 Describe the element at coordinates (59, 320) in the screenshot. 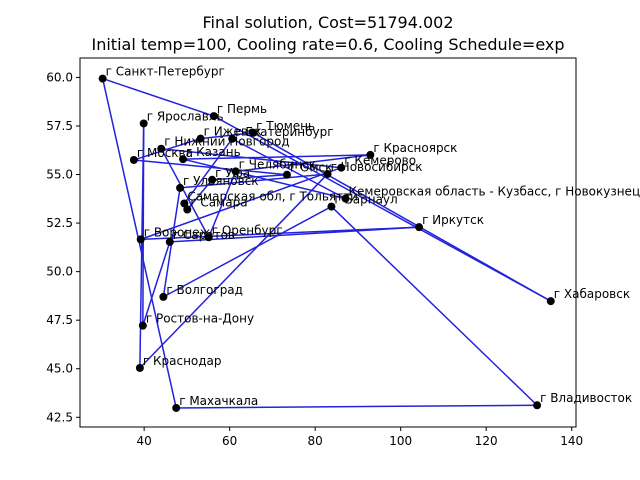

I see `y-tick-label: 47.5` at that location.